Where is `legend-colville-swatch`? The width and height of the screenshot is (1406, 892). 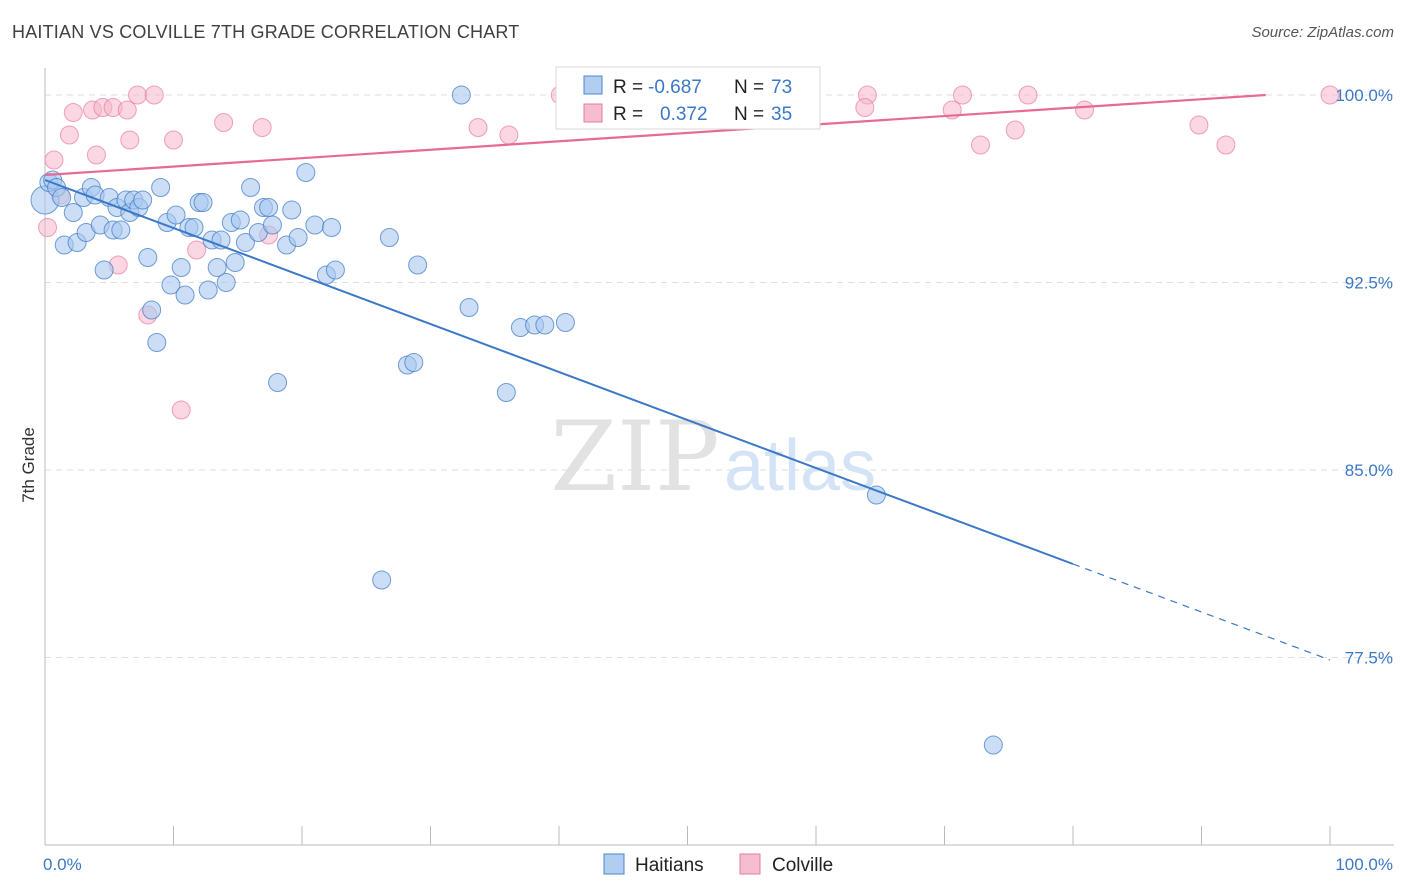 legend-colville-swatch is located at coordinates (750, 864).